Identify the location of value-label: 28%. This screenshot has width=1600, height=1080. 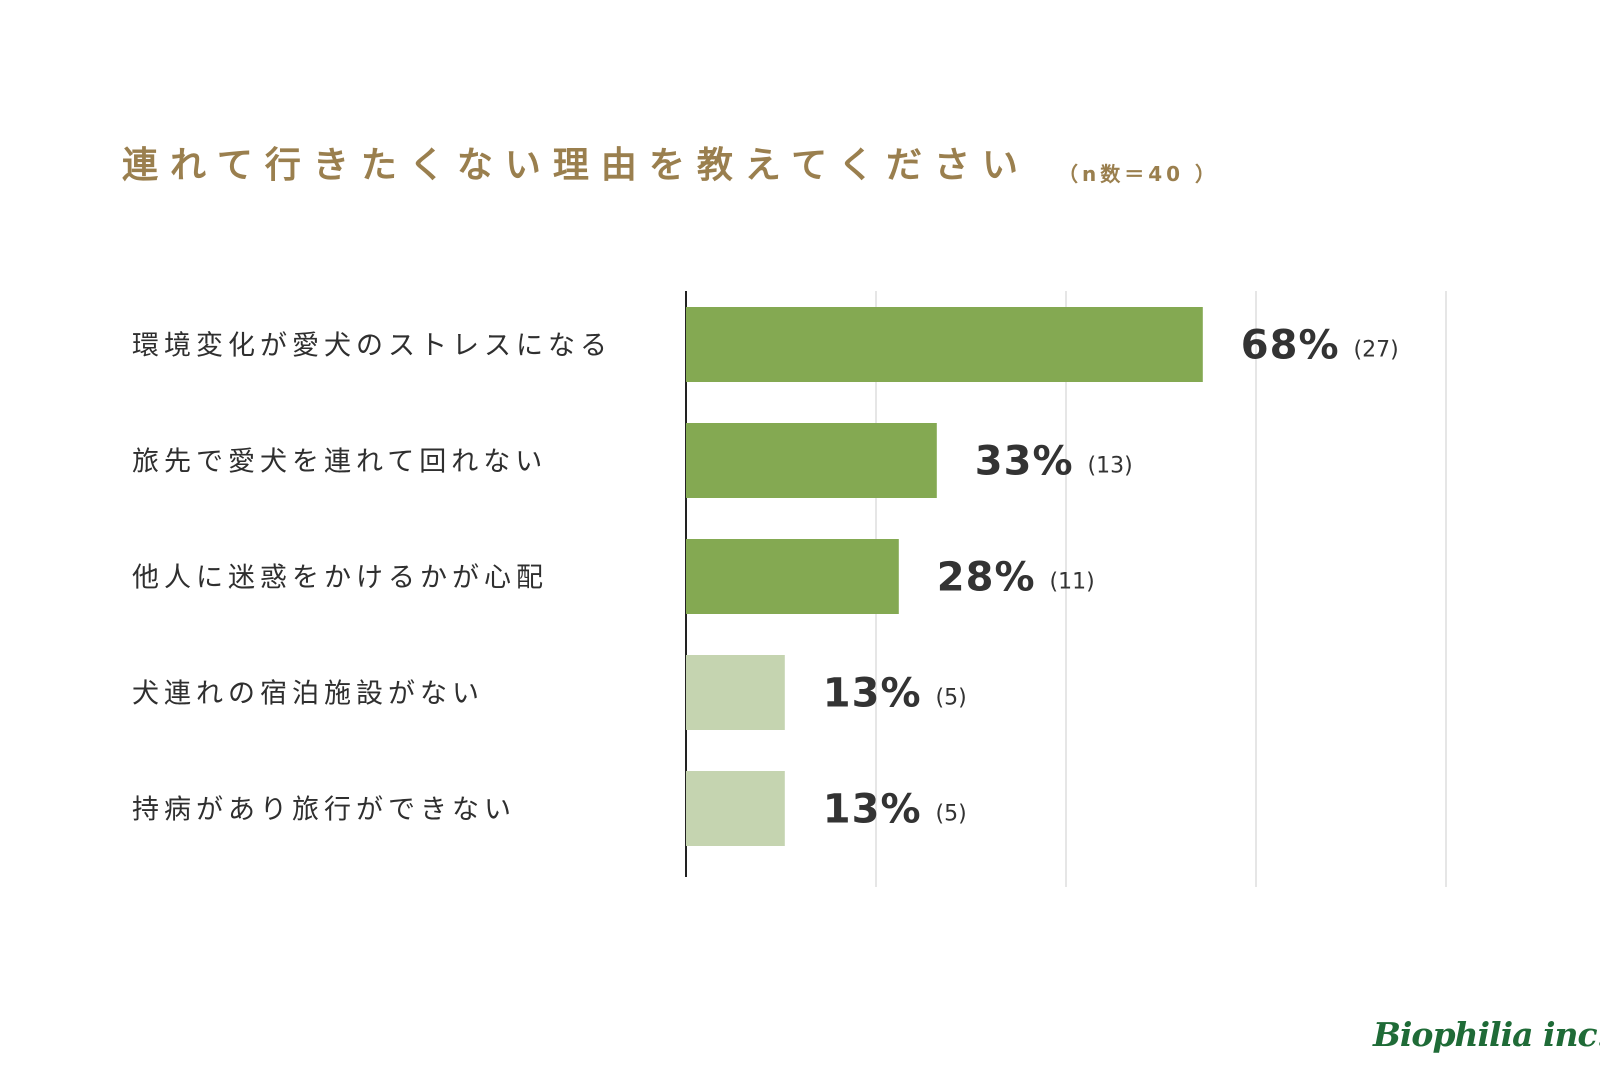
(986, 578).